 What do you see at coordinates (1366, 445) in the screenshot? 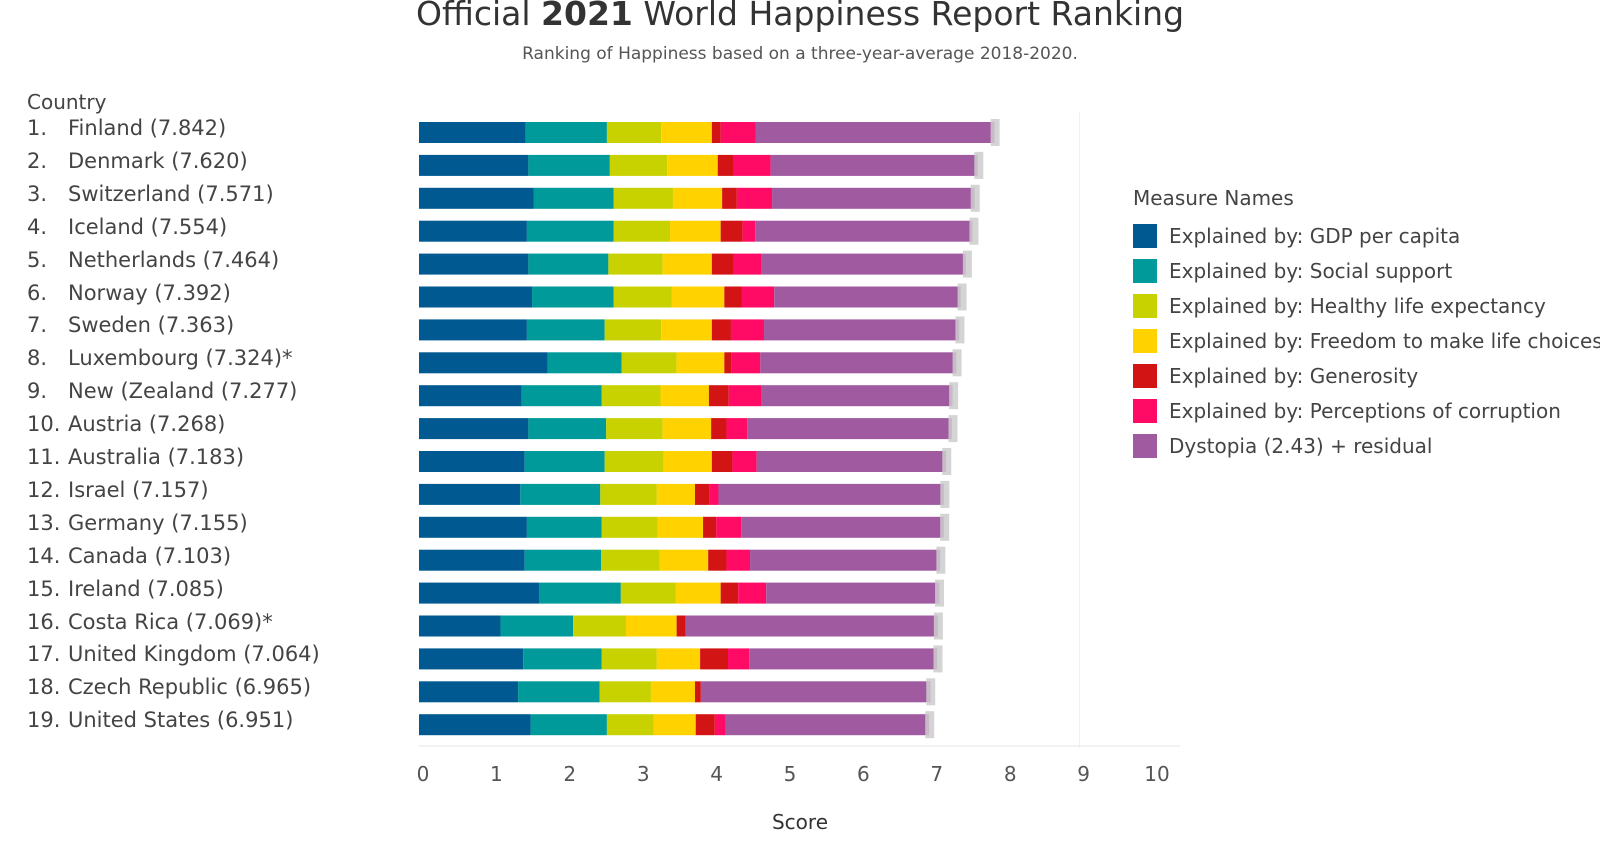
I see `legend-item-dystopia: Dystopia (2.43) + residual` at bounding box center [1366, 445].